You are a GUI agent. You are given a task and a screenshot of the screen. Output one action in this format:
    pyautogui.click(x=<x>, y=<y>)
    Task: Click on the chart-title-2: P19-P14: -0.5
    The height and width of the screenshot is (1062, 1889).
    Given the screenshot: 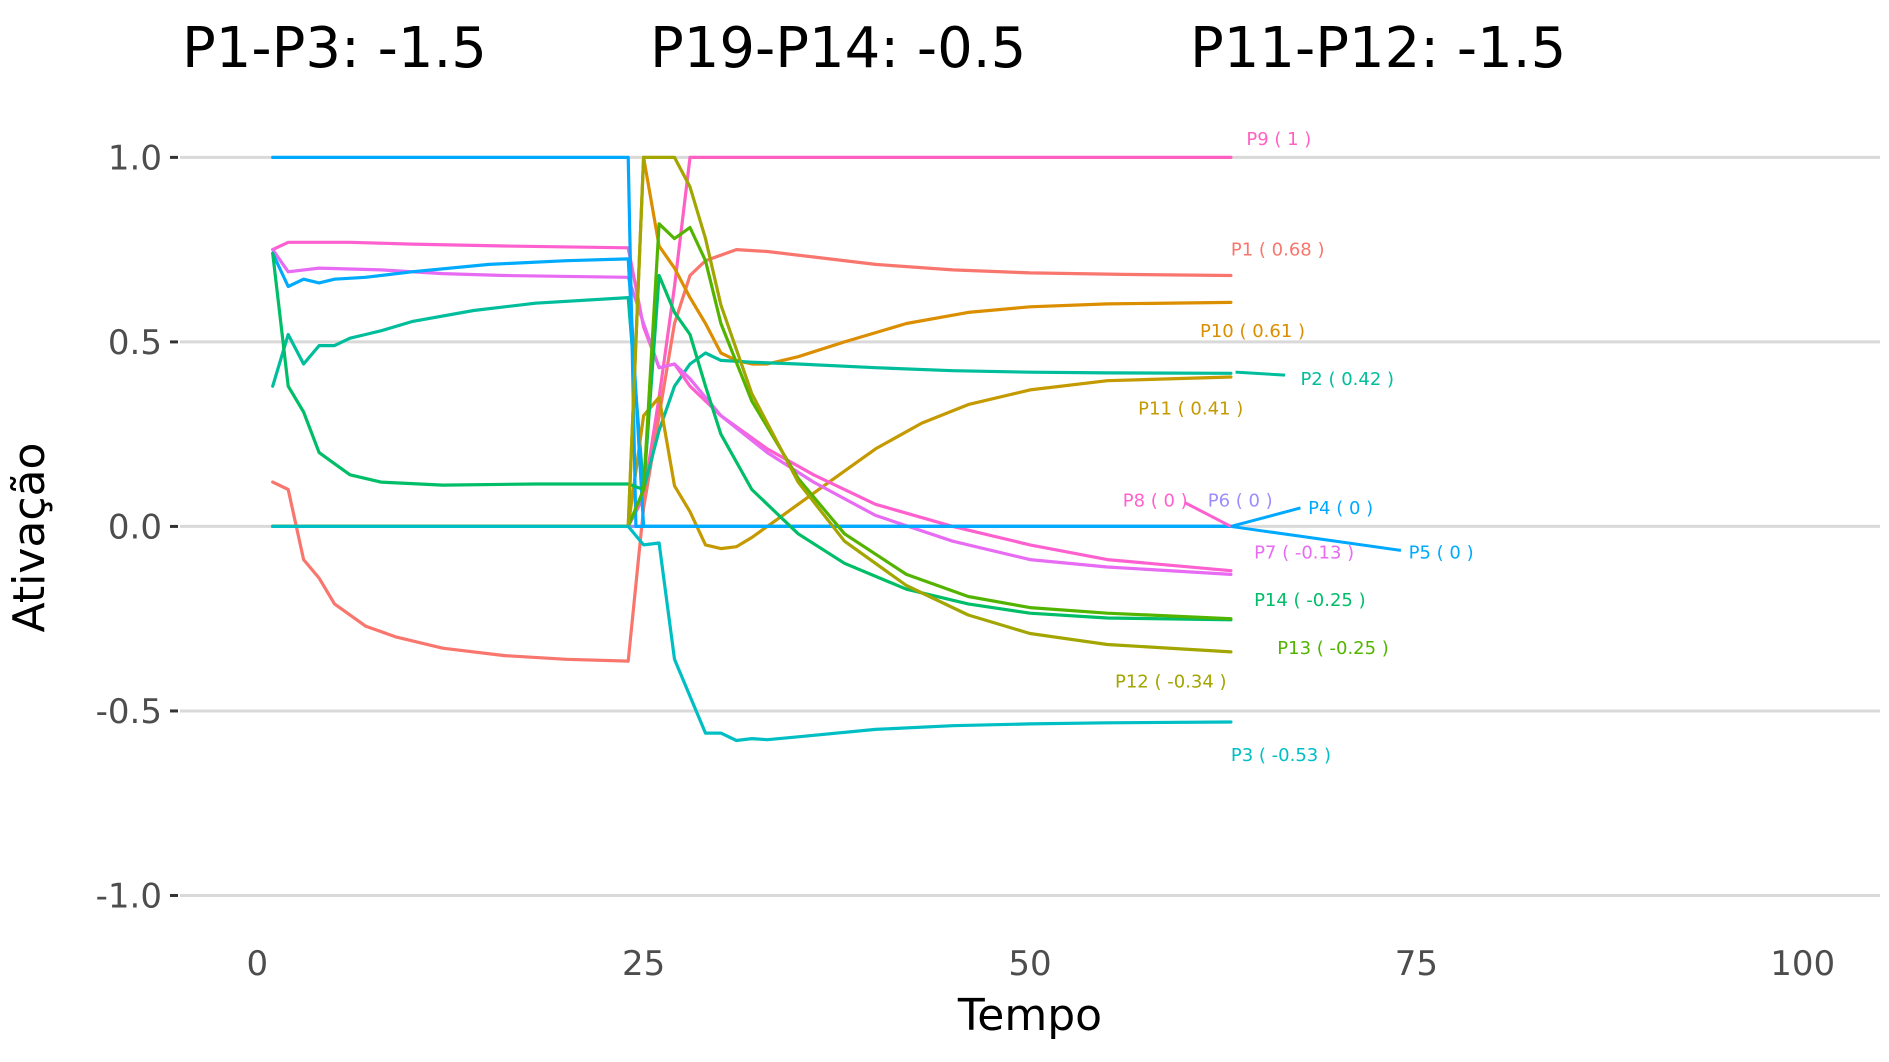 What is the action you would take?
    pyautogui.click(x=838, y=48)
    